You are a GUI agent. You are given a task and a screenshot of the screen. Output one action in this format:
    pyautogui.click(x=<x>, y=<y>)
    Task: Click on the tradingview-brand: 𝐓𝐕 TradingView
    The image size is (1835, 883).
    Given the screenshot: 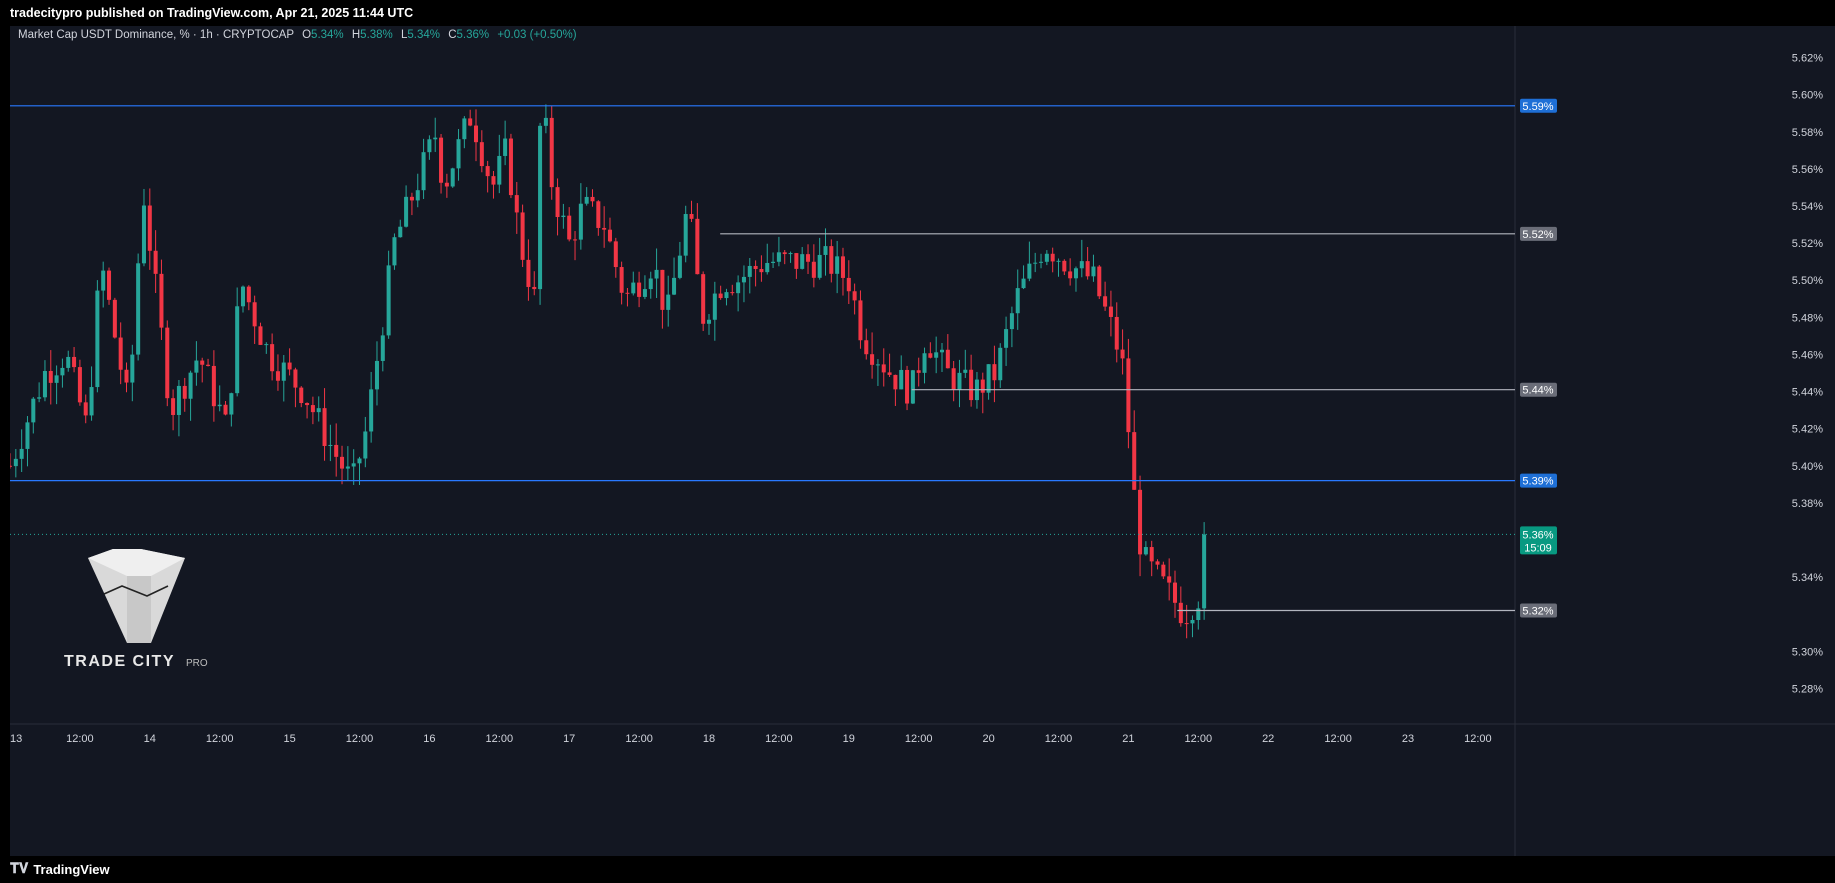 What is the action you would take?
    pyautogui.click(x=60, y=869)
    